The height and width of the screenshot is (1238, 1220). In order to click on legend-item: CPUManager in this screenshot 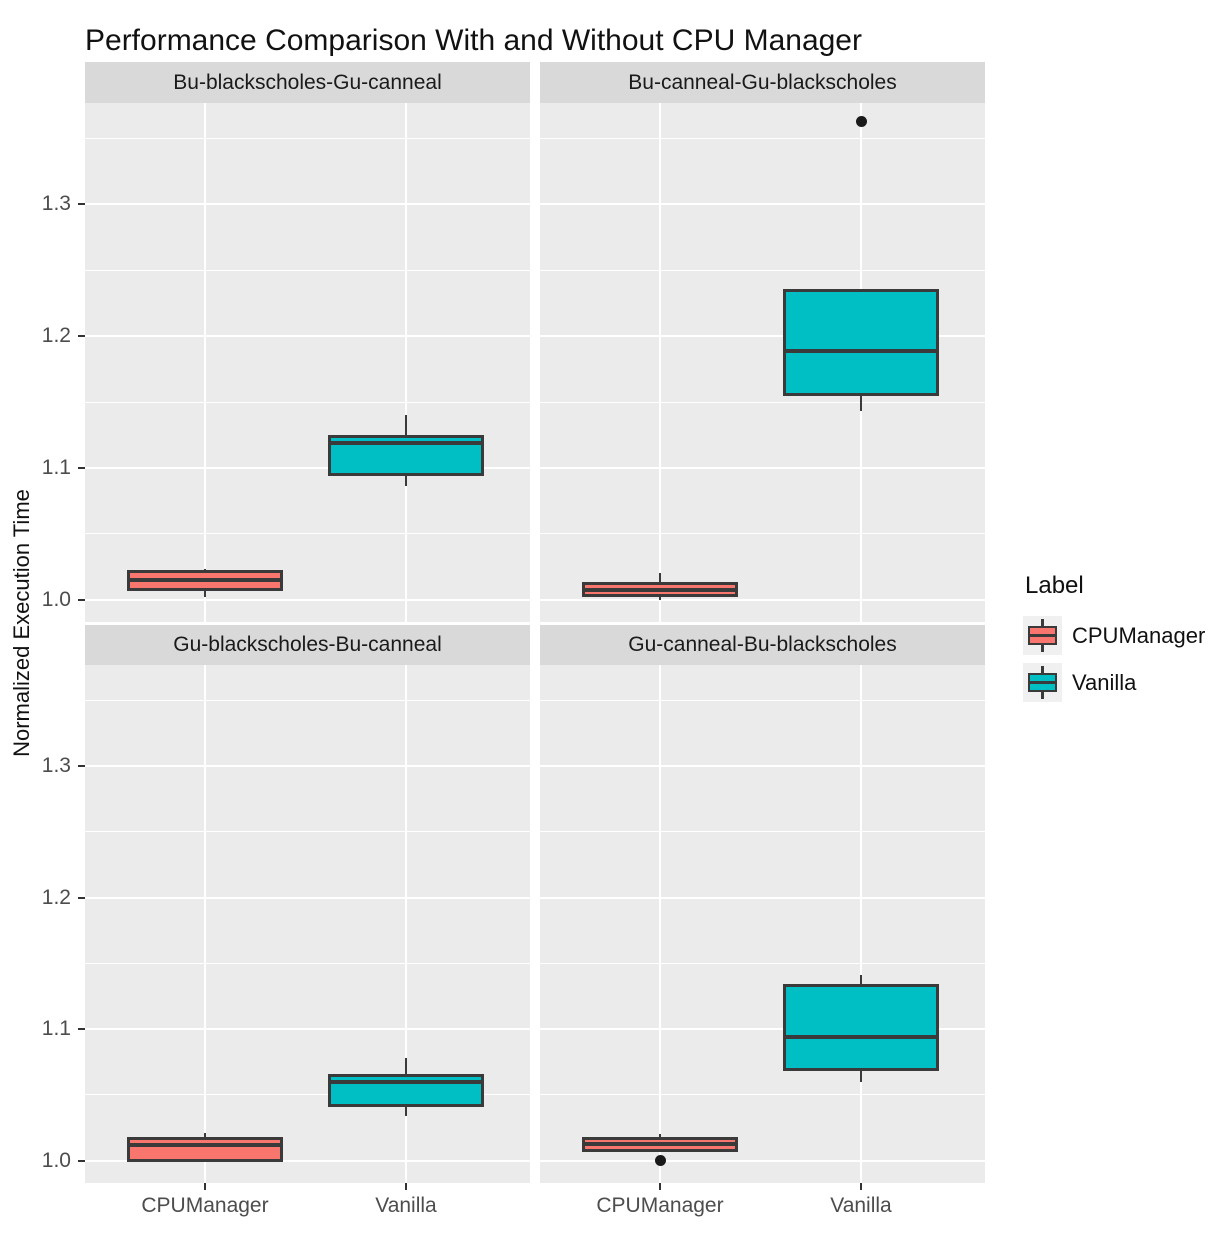, I will do `click(1121, 635)`.